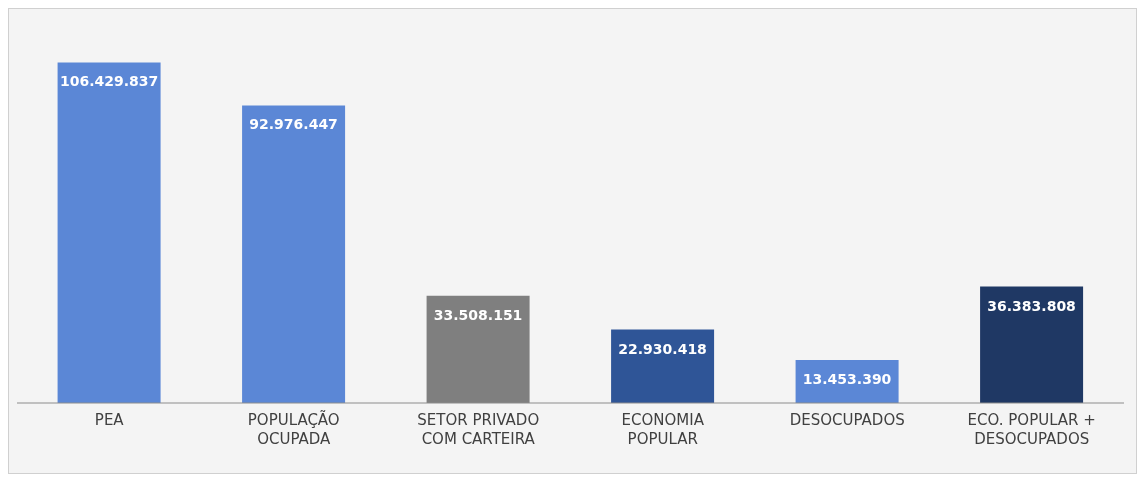 The width and height of the screenshot is (1143, 480). Describe the element at coordinates (109, 420) in the screenshot. I see `x-tick-label: PEA` at that location.